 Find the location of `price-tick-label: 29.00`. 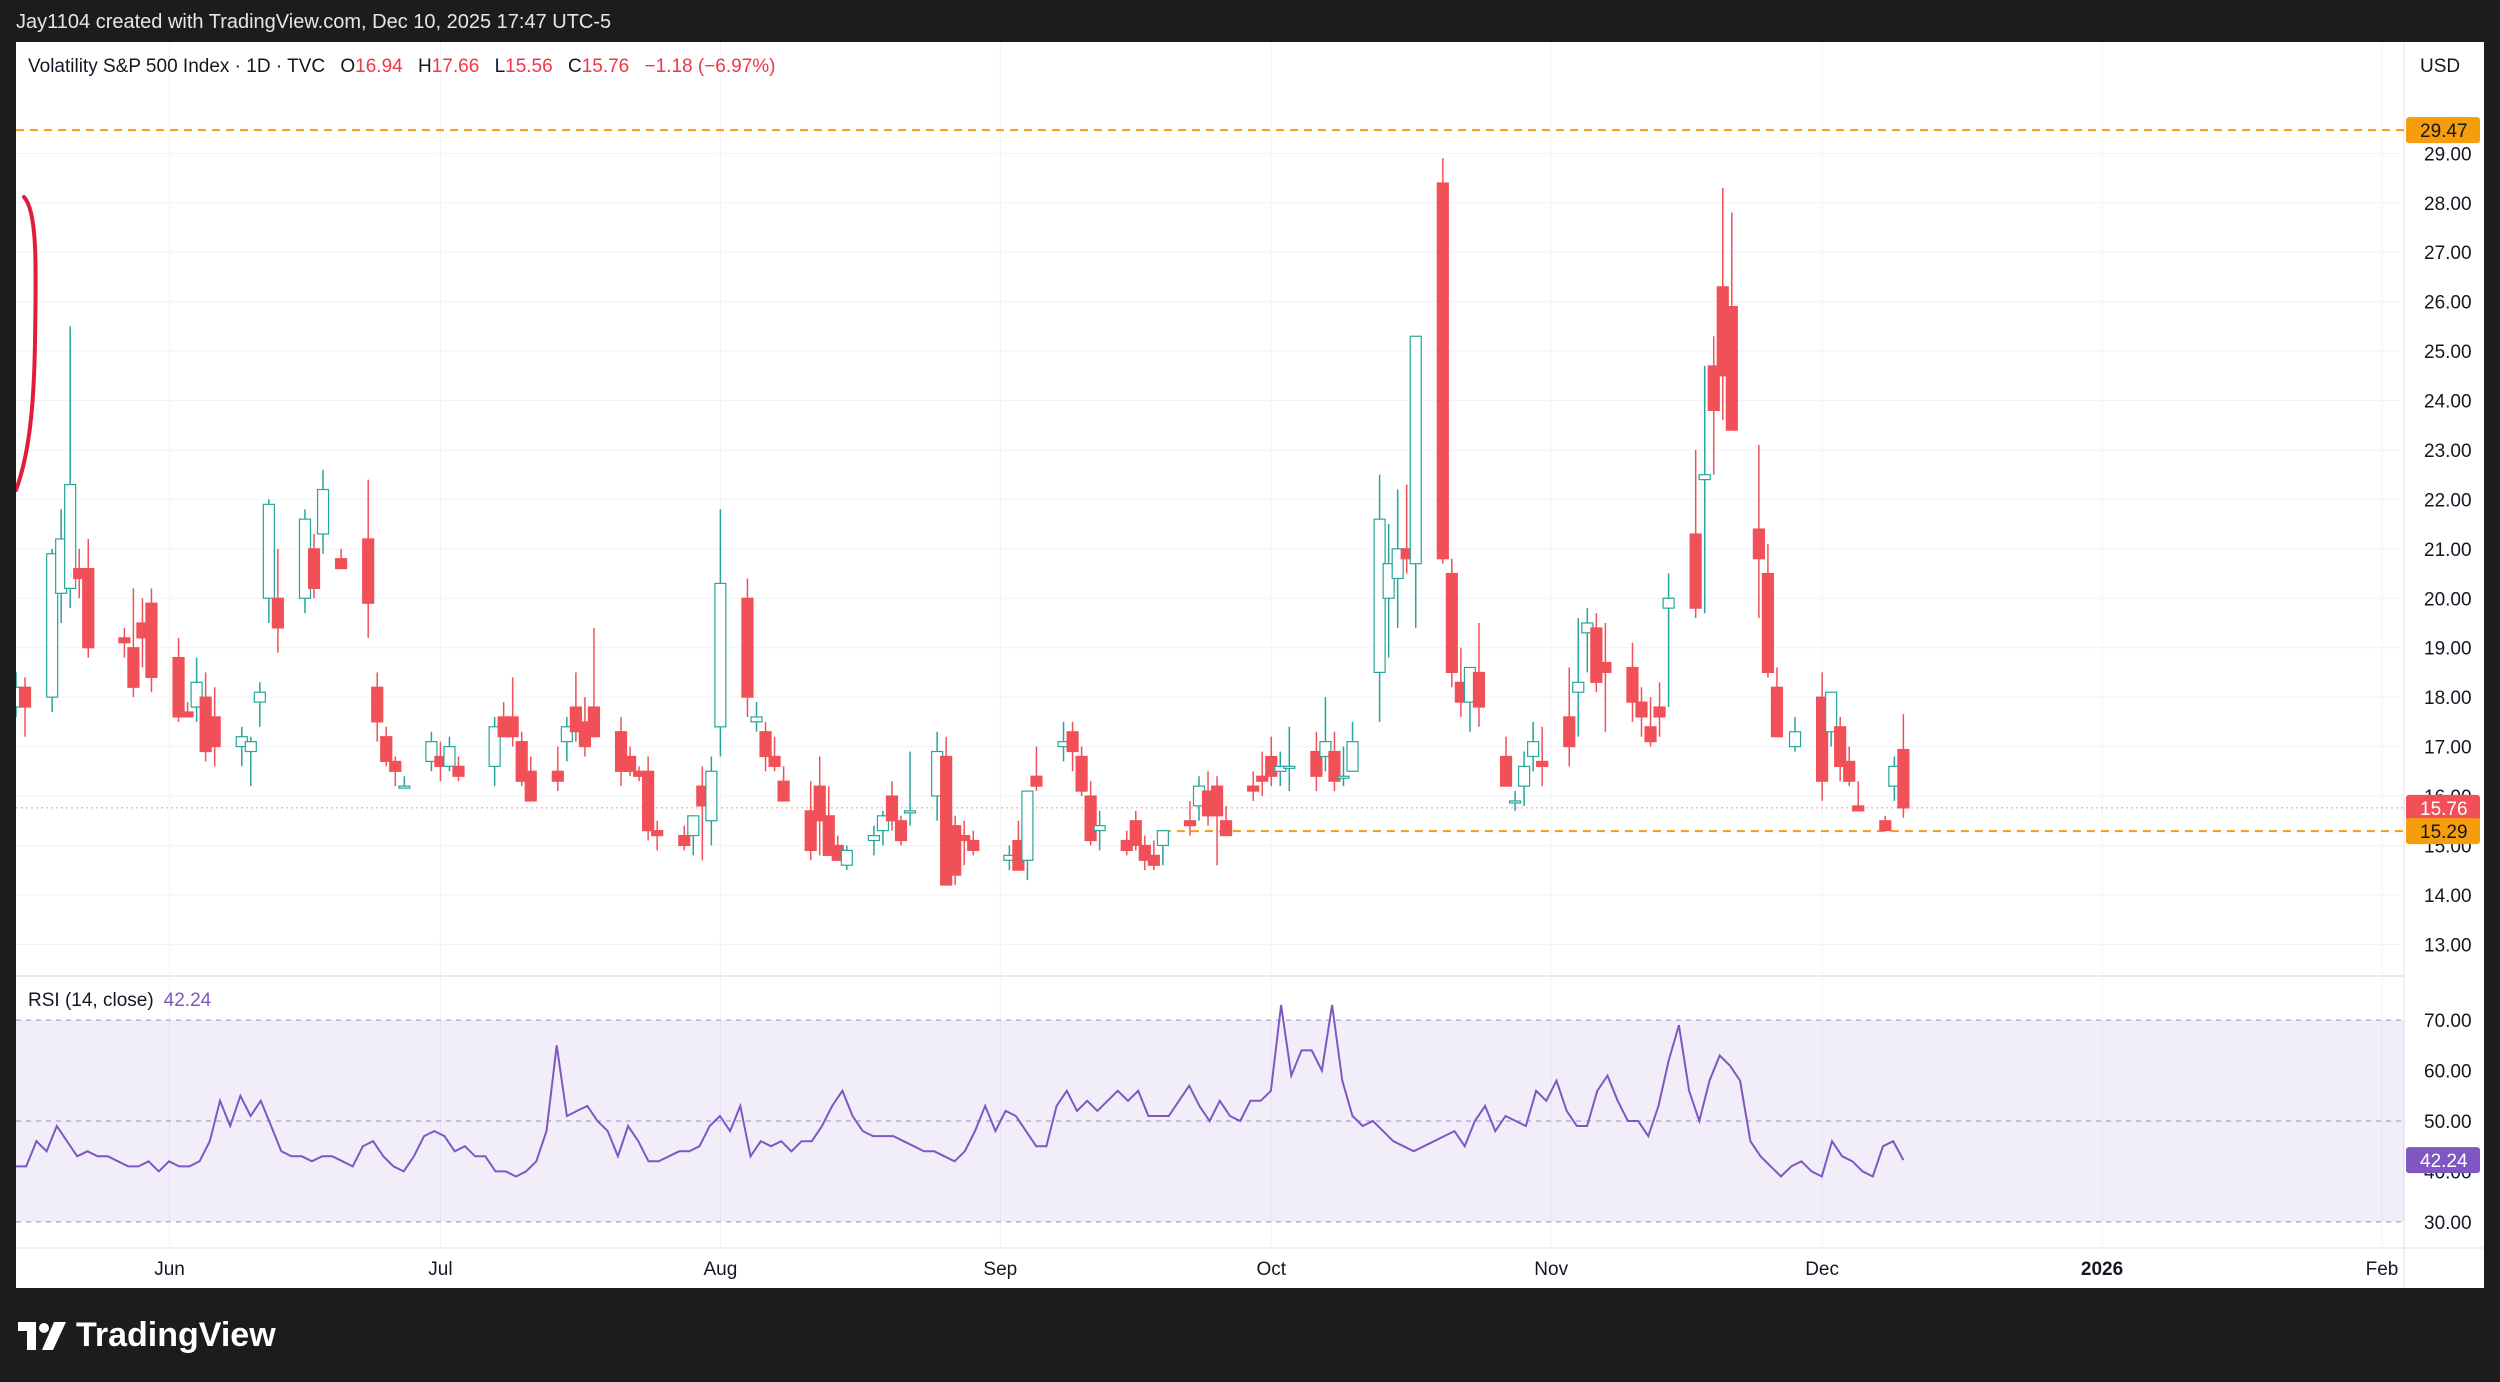

price-tick-label: 29.00 is located at coordinates (2448, 154).